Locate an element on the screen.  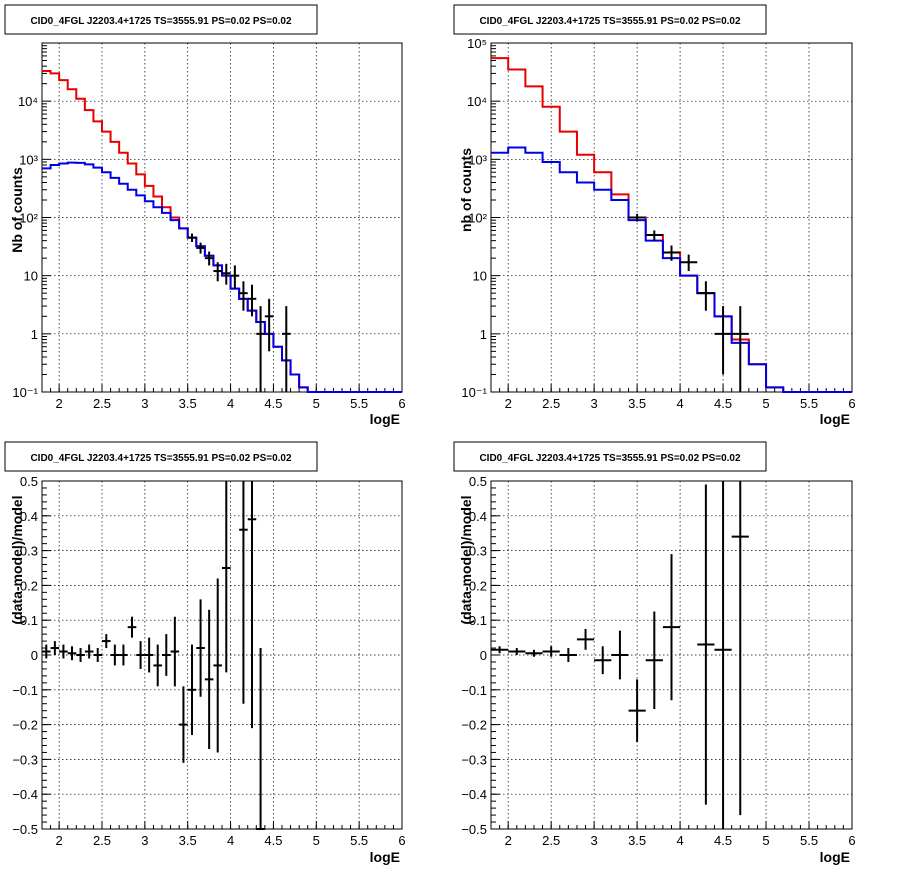
panel-1-ylabel: nb of counts is located at coordinates (466, 190).